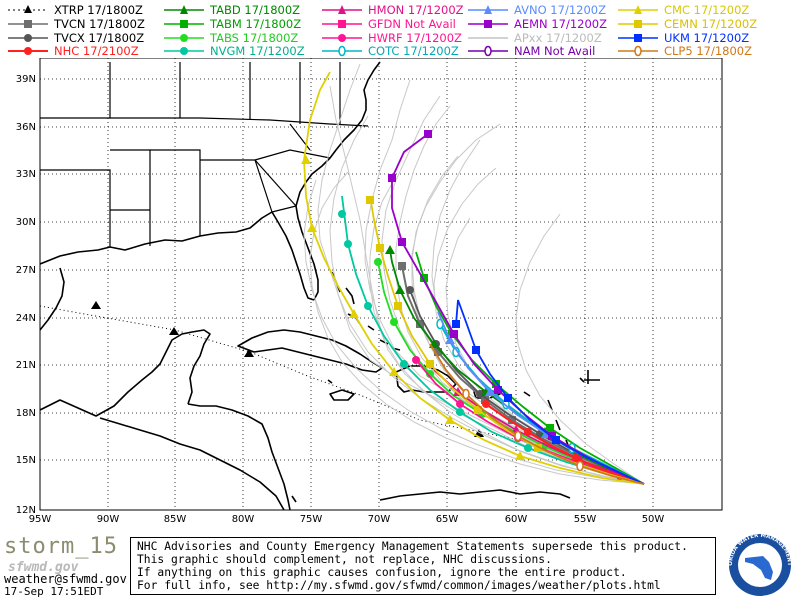 The image size is (800, 600). What do you see at coordinates (293, 256) in the screenshot?
I see `florida-west-coast` at bounding box center [293, 256].